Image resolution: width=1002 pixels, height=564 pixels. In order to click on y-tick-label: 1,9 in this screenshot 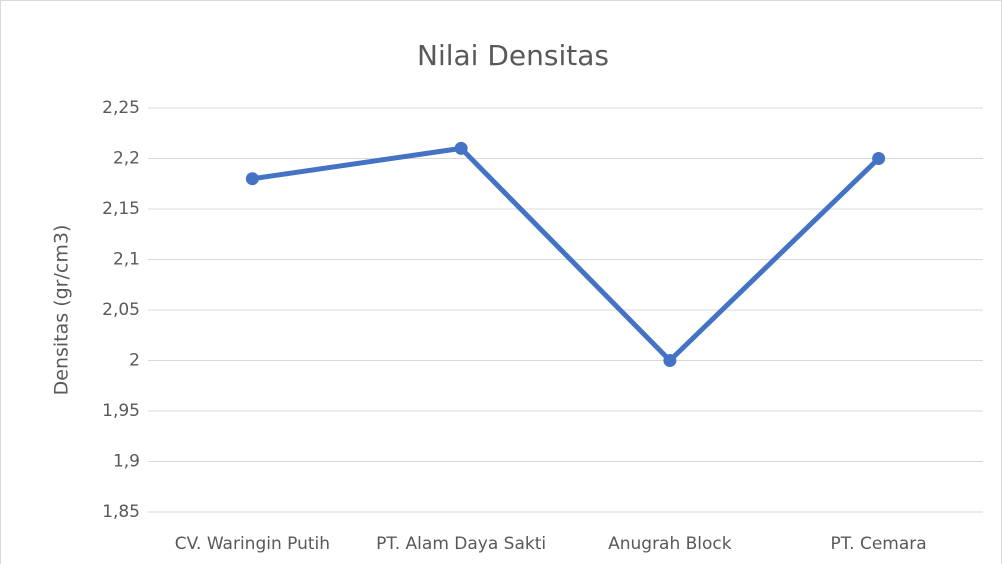, I will do `click(126, 462)`.